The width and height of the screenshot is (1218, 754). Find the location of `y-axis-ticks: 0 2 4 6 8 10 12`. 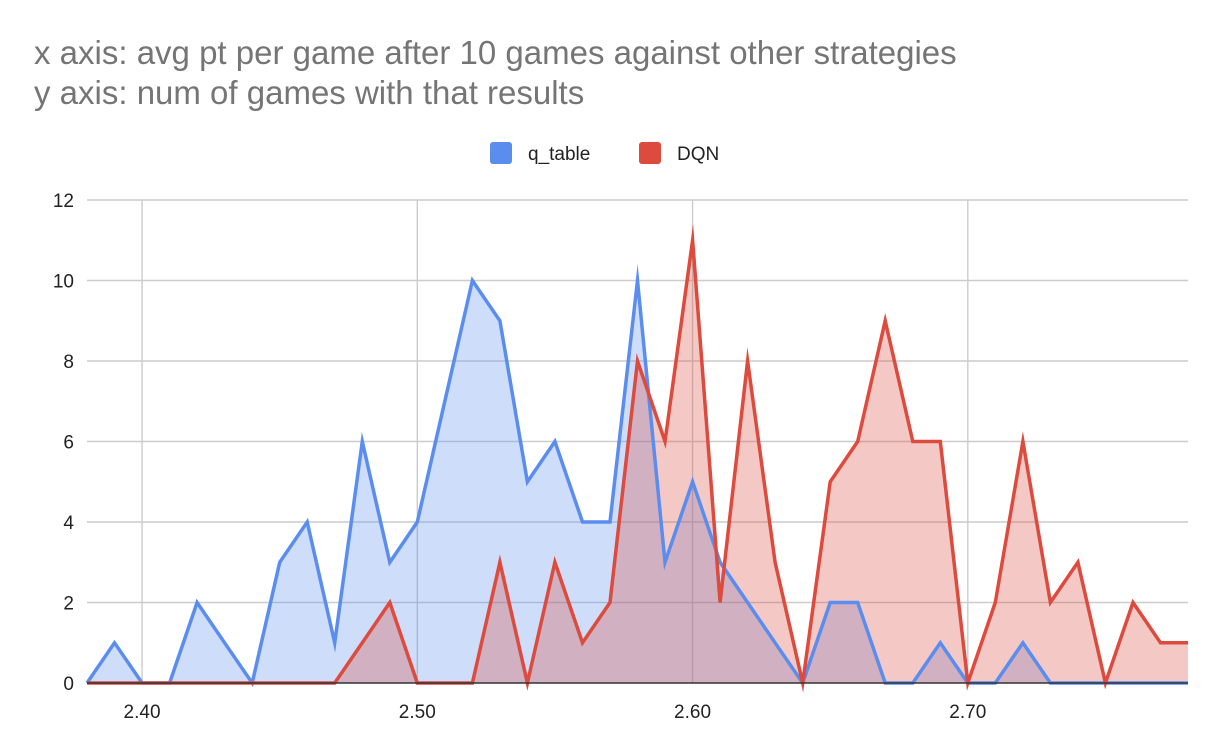

y-axis-ticks: 0 2 4 6 8 10 12 is located at coordinates (64, 443).